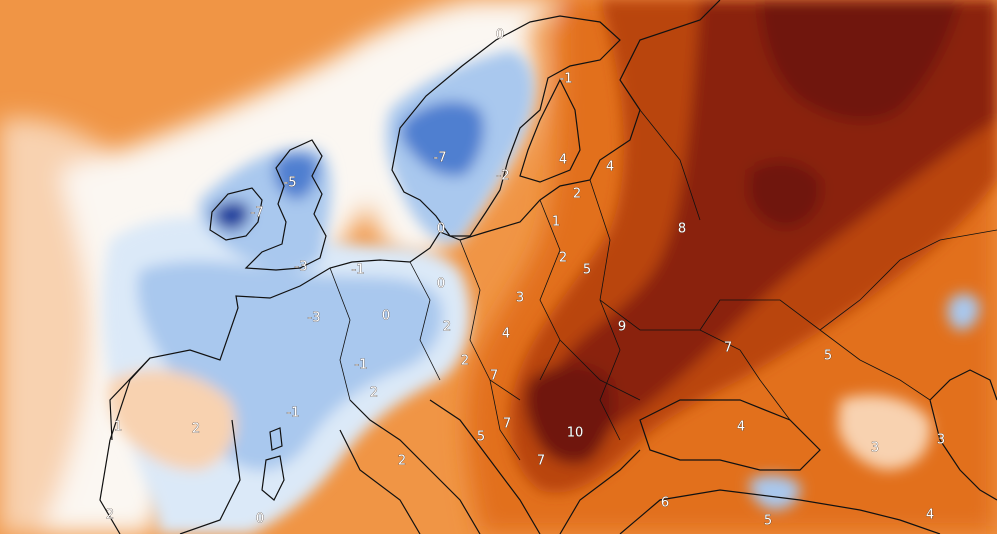 This screenshot has height=534, width=997. Describe the element at coordinates (563, 160) in the screenshot. I see `anomaly-label-finland: 4` at that location.